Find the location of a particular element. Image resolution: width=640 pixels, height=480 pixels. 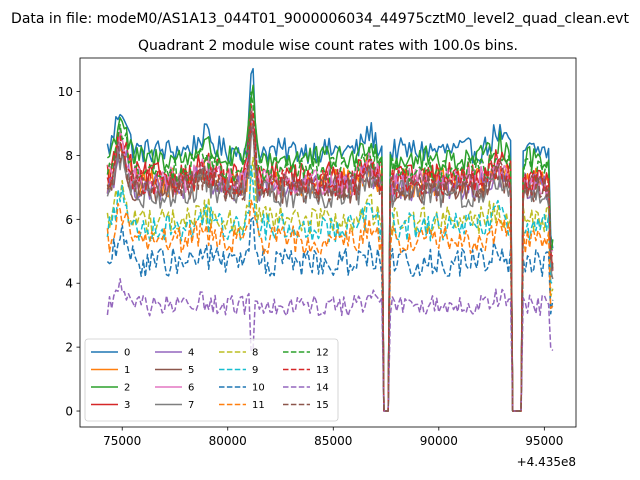

legend-label-0: 0 is located at coordinates (127, 353).